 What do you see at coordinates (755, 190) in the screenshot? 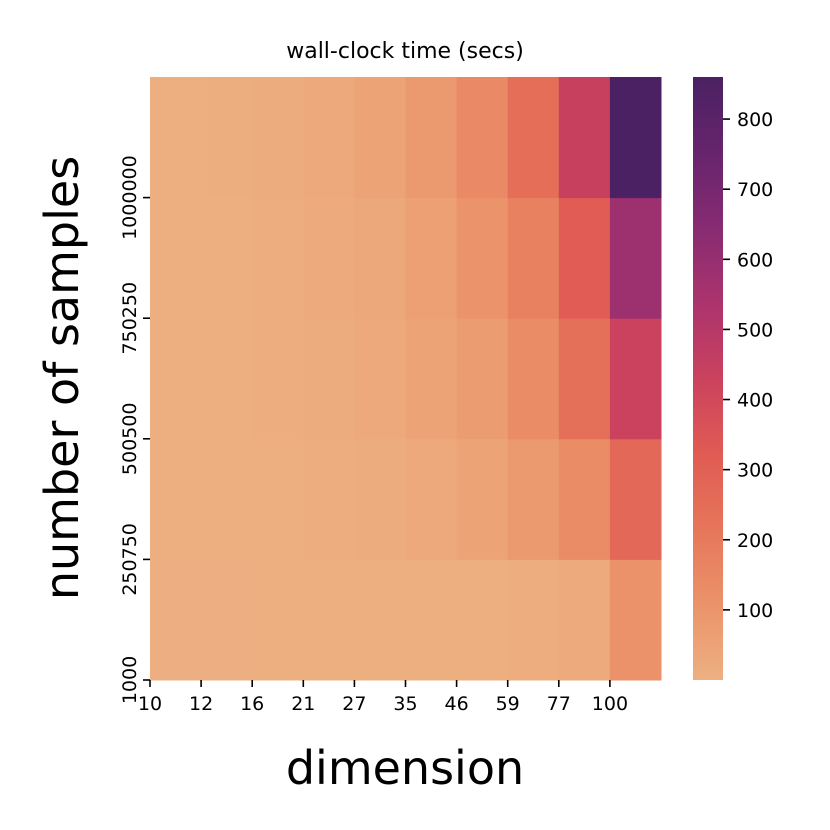
I see `colorbar-tick-label: 700` at bounding box center [755, 190].